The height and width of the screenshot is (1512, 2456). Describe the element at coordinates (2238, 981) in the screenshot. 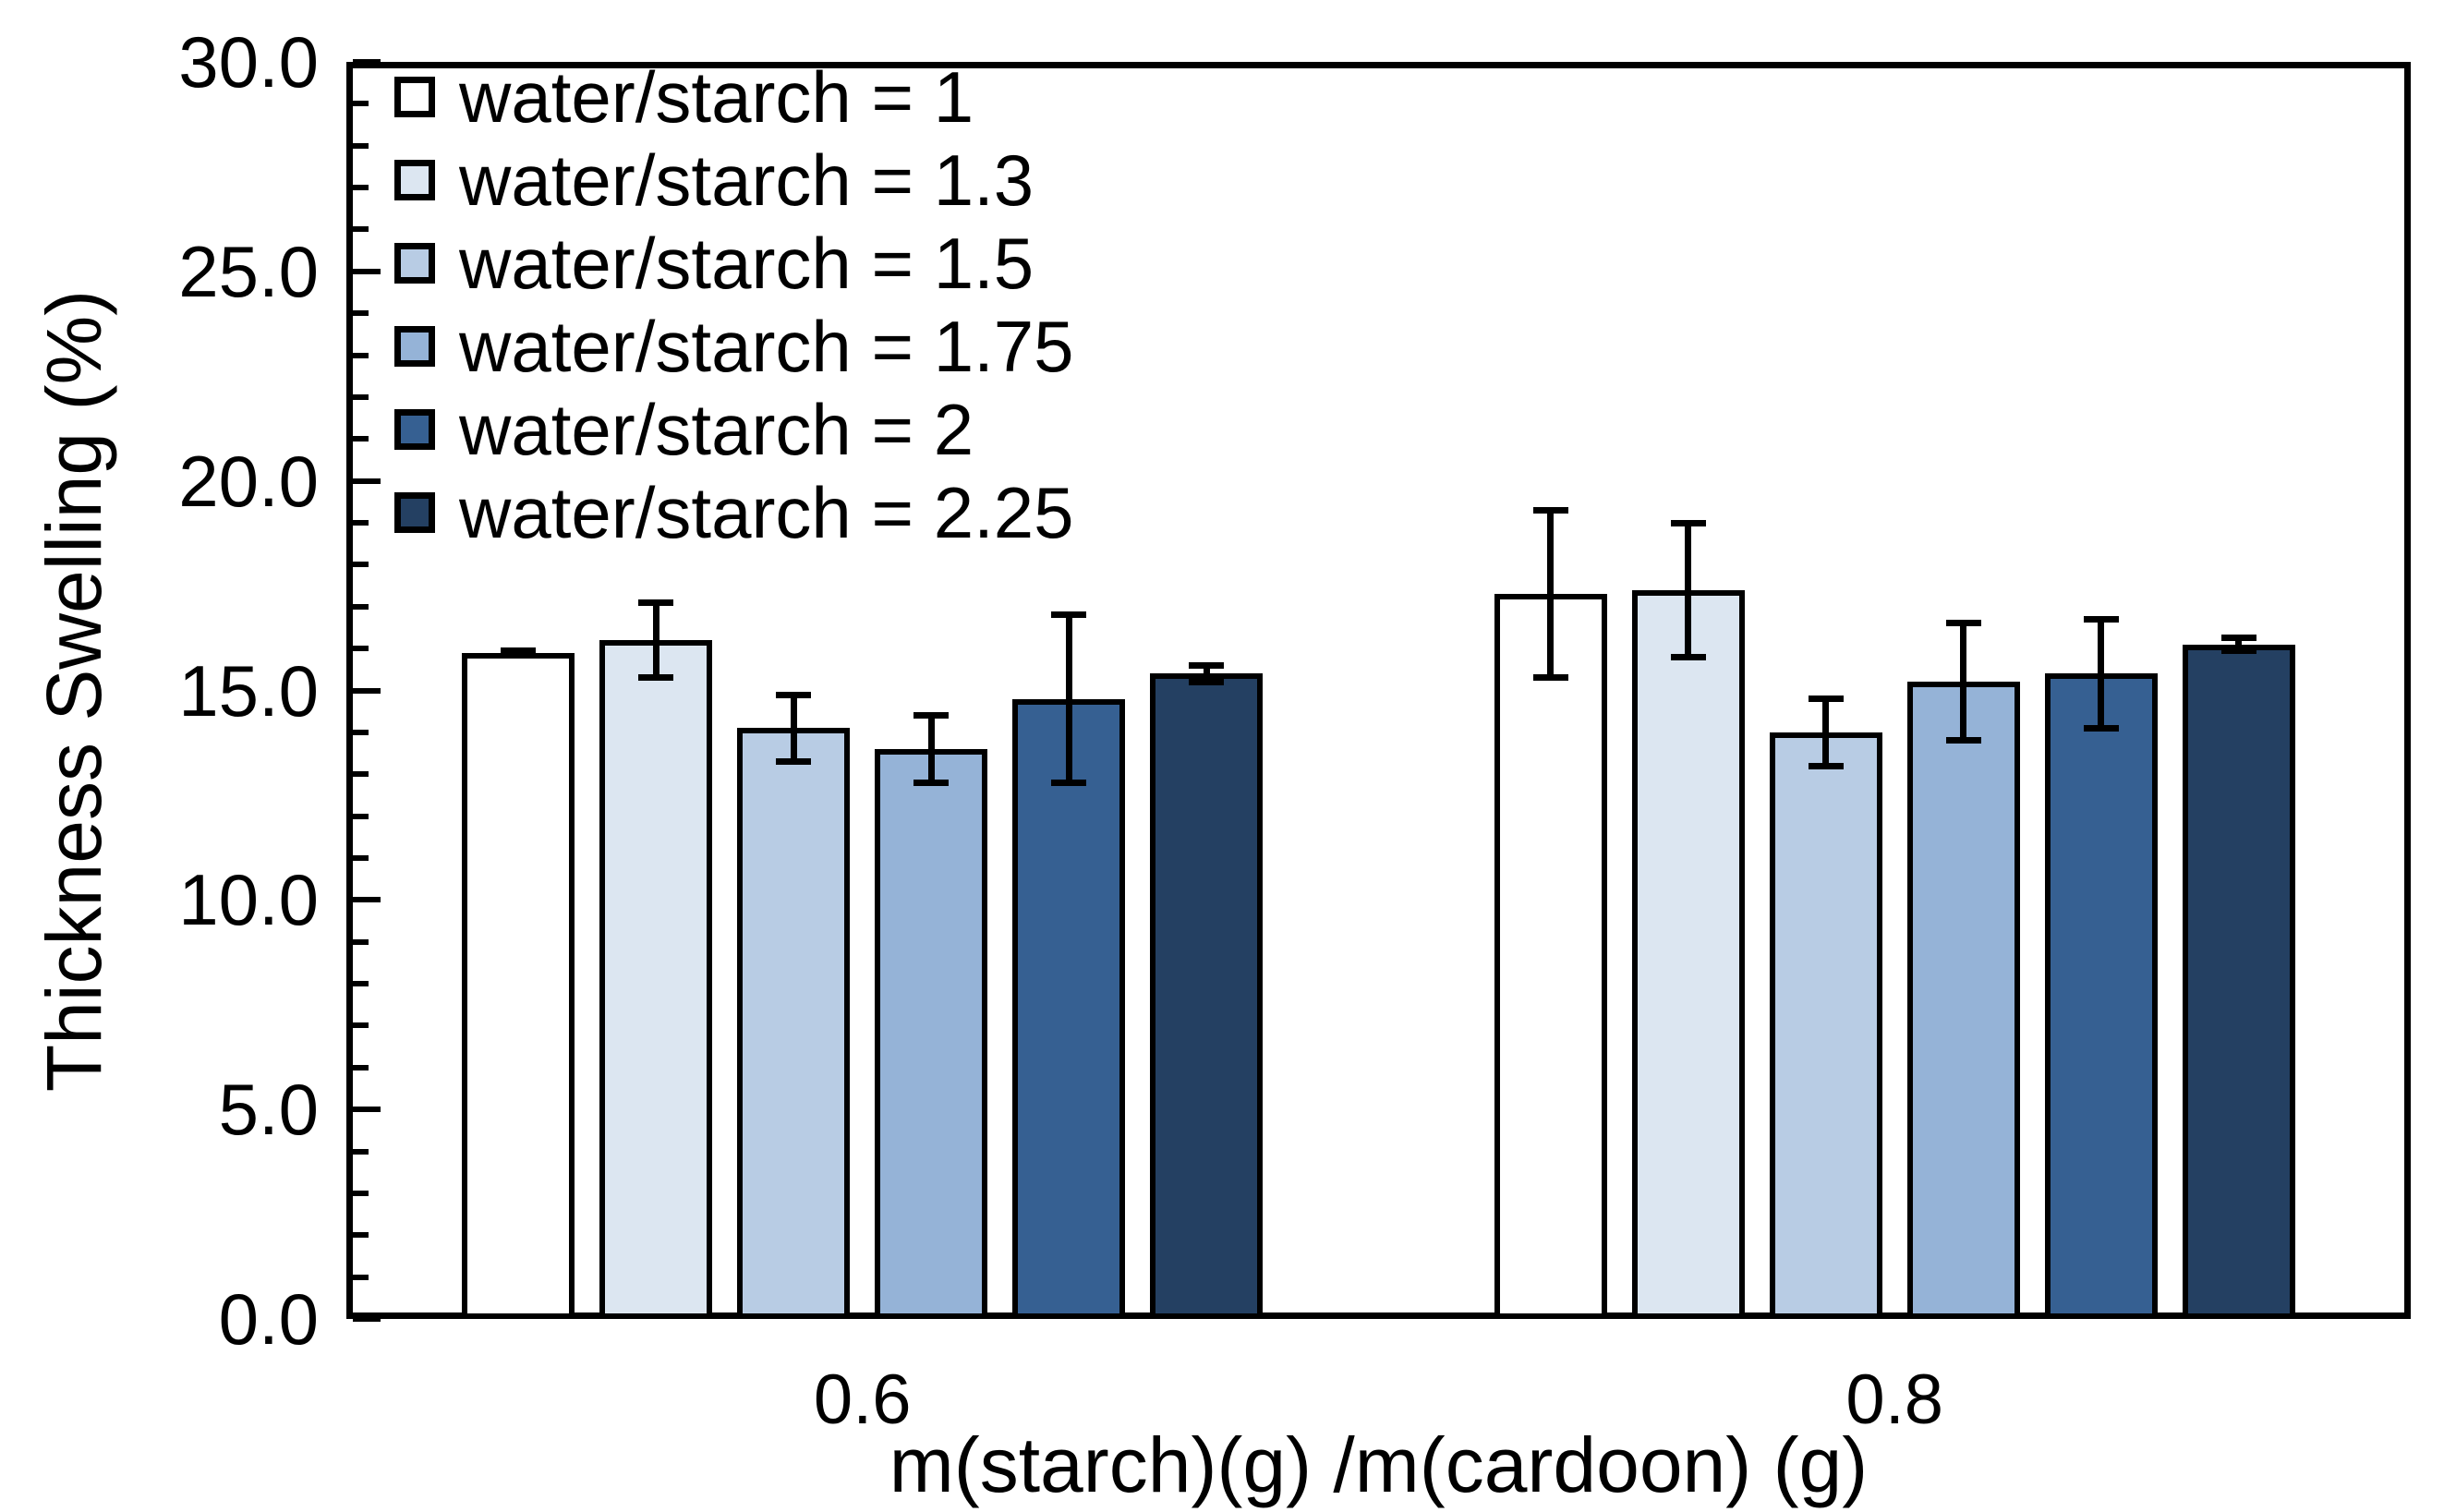

I see `bar-series6-cat2` at that location.